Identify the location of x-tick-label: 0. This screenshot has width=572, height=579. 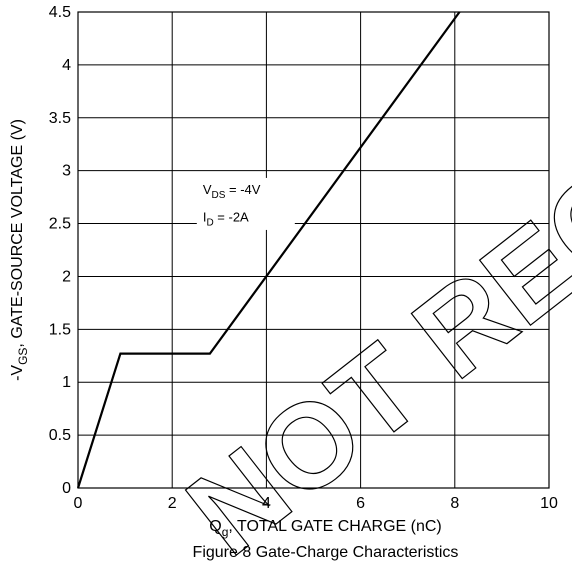
(78, 503).